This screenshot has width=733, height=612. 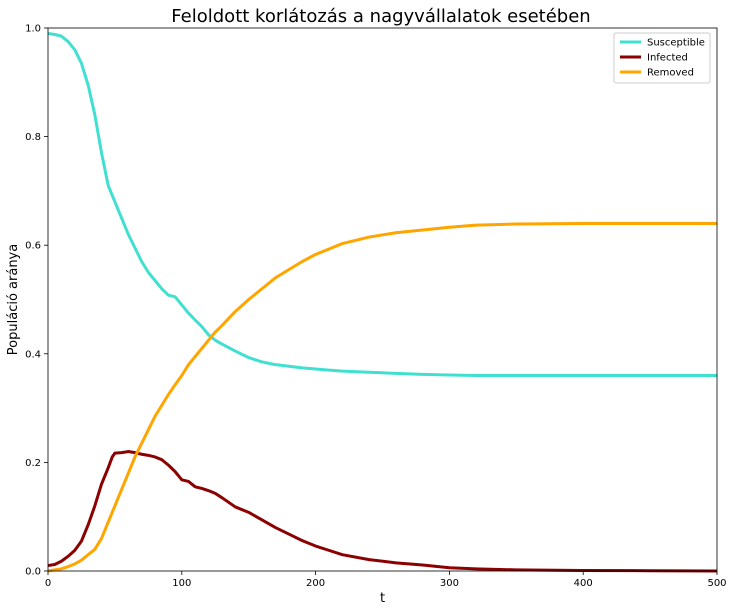 I want to click on y-tick-label: 0.6, so click(x=33, y=246).